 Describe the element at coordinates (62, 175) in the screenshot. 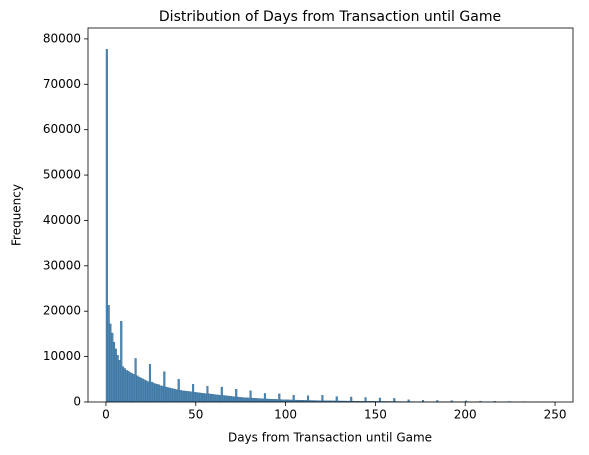

I see `y-tick-label: 50000` at that location.